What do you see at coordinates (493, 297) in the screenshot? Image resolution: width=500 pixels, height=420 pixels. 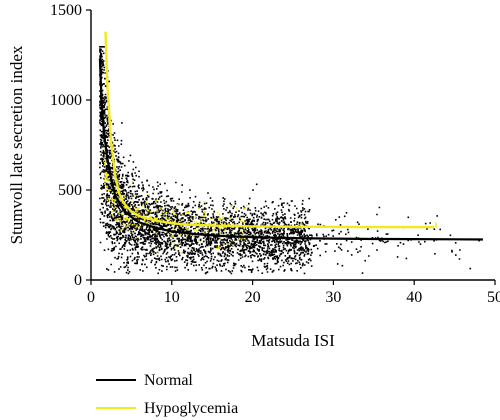 I see `x-tick-label: 50` at bounding box center [493, 297].